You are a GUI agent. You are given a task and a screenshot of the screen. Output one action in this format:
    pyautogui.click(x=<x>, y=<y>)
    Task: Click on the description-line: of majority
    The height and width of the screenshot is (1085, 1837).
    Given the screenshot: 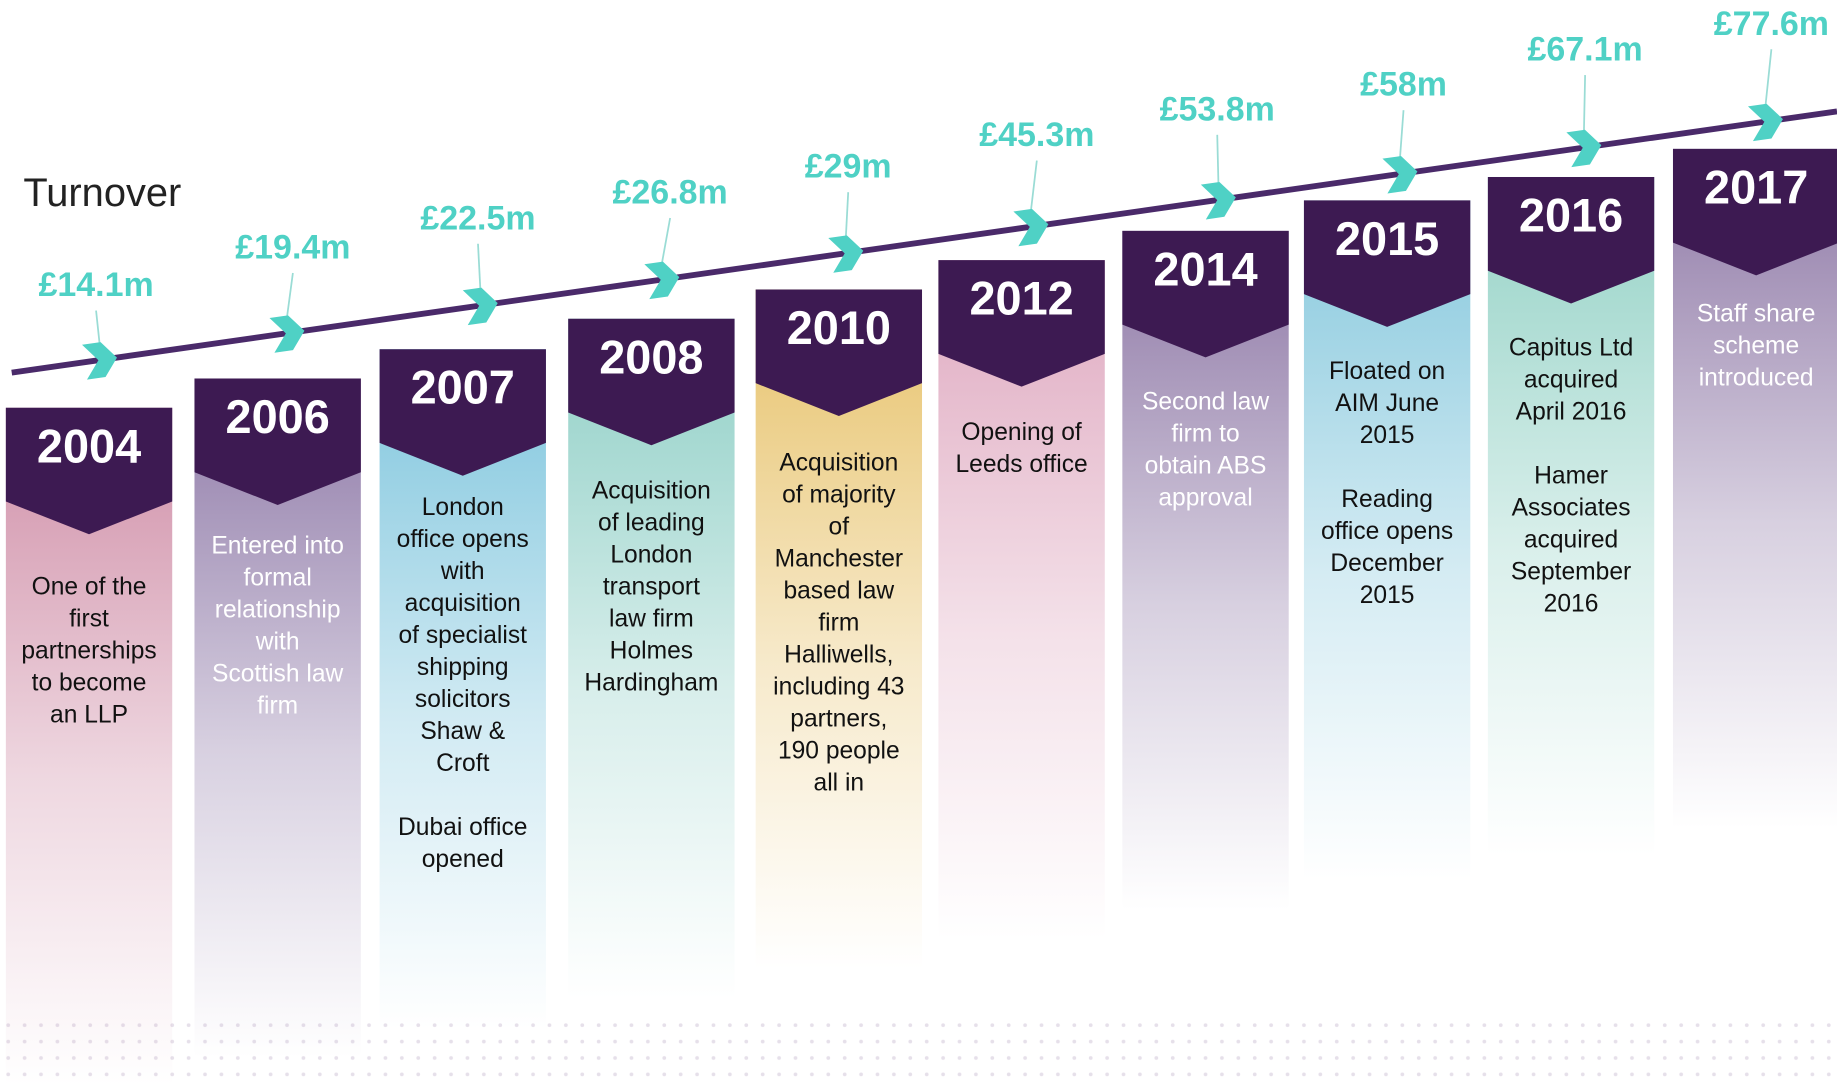 What is the action you would take?
    pyautogui.click(x=839, y=494)
    